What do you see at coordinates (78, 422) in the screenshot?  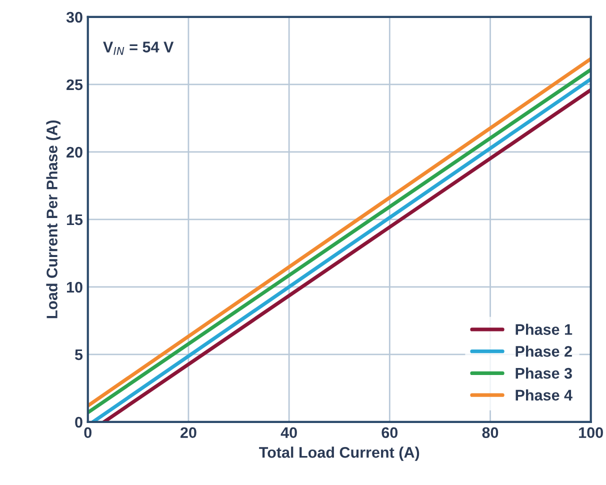 I see `y-tick-label: 0` at bounding box center [78, 422].